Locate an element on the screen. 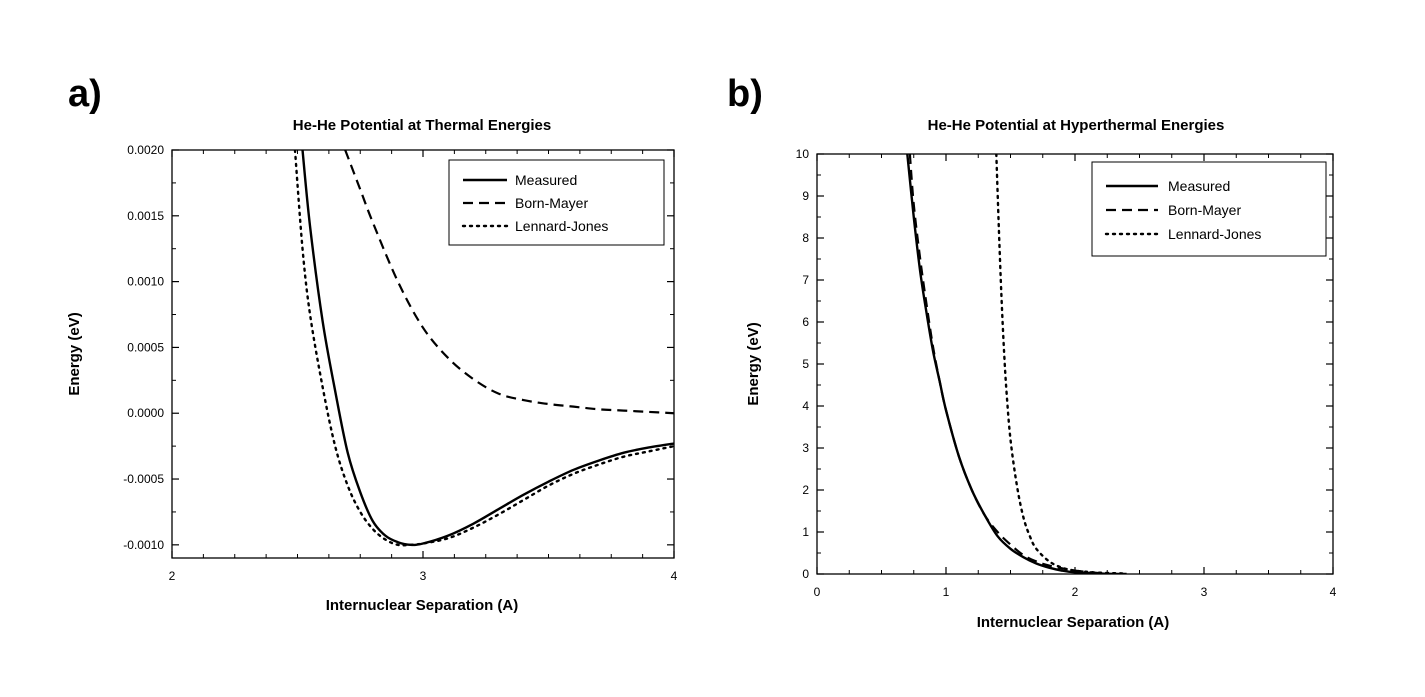 The width and height of the screenshot is (1425, 697). y-tick-label: 0.0015 is located at coordinates (145, 216).